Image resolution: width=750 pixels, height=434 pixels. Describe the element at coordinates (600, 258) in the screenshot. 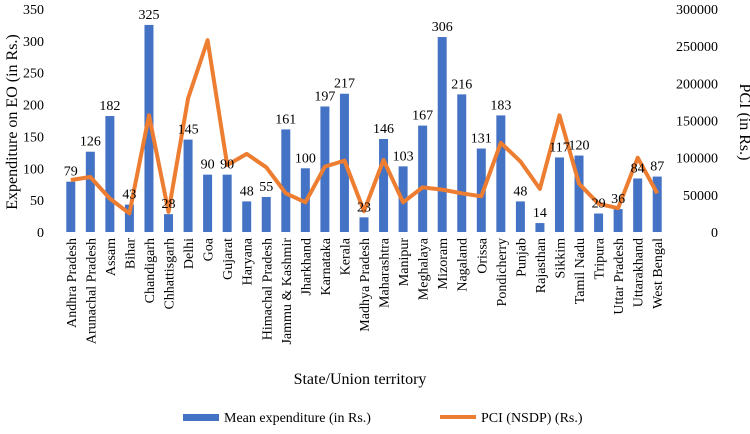

I see `x-category-label: Tripura` at that location.